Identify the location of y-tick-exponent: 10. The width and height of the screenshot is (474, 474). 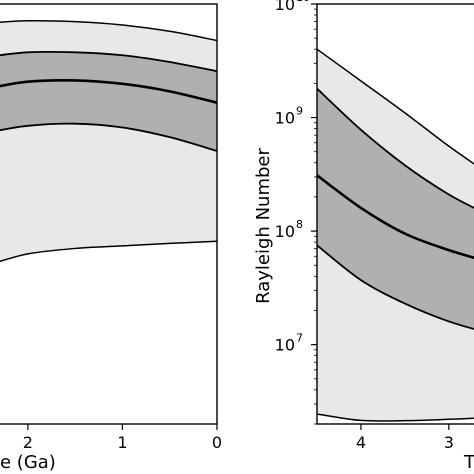
(303, 2).